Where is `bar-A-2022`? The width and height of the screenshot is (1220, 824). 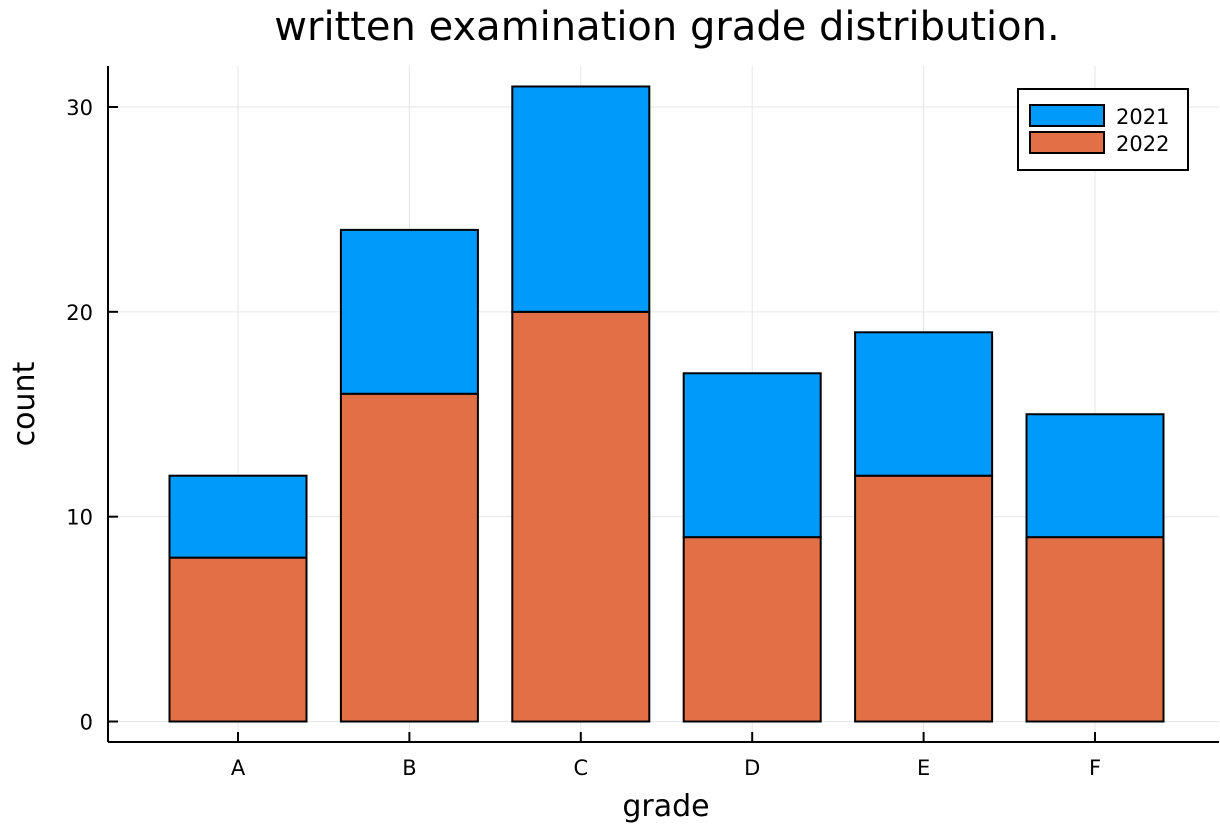
bar-A-2022 is located at coordinates (238, 639).